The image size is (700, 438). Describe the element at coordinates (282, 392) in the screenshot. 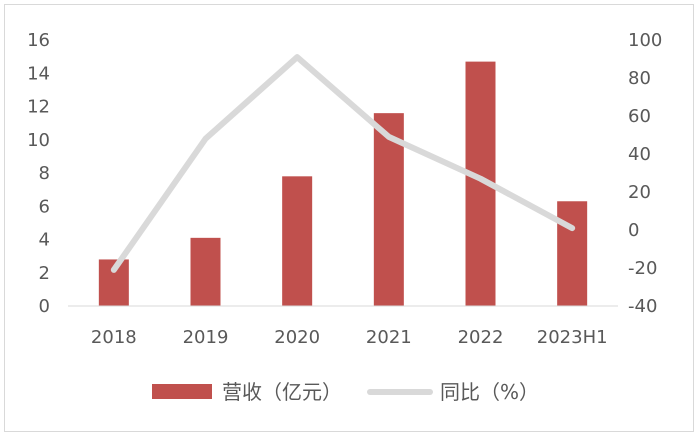

I see `legend-label-revenue: 营收（亿元）` at that location.